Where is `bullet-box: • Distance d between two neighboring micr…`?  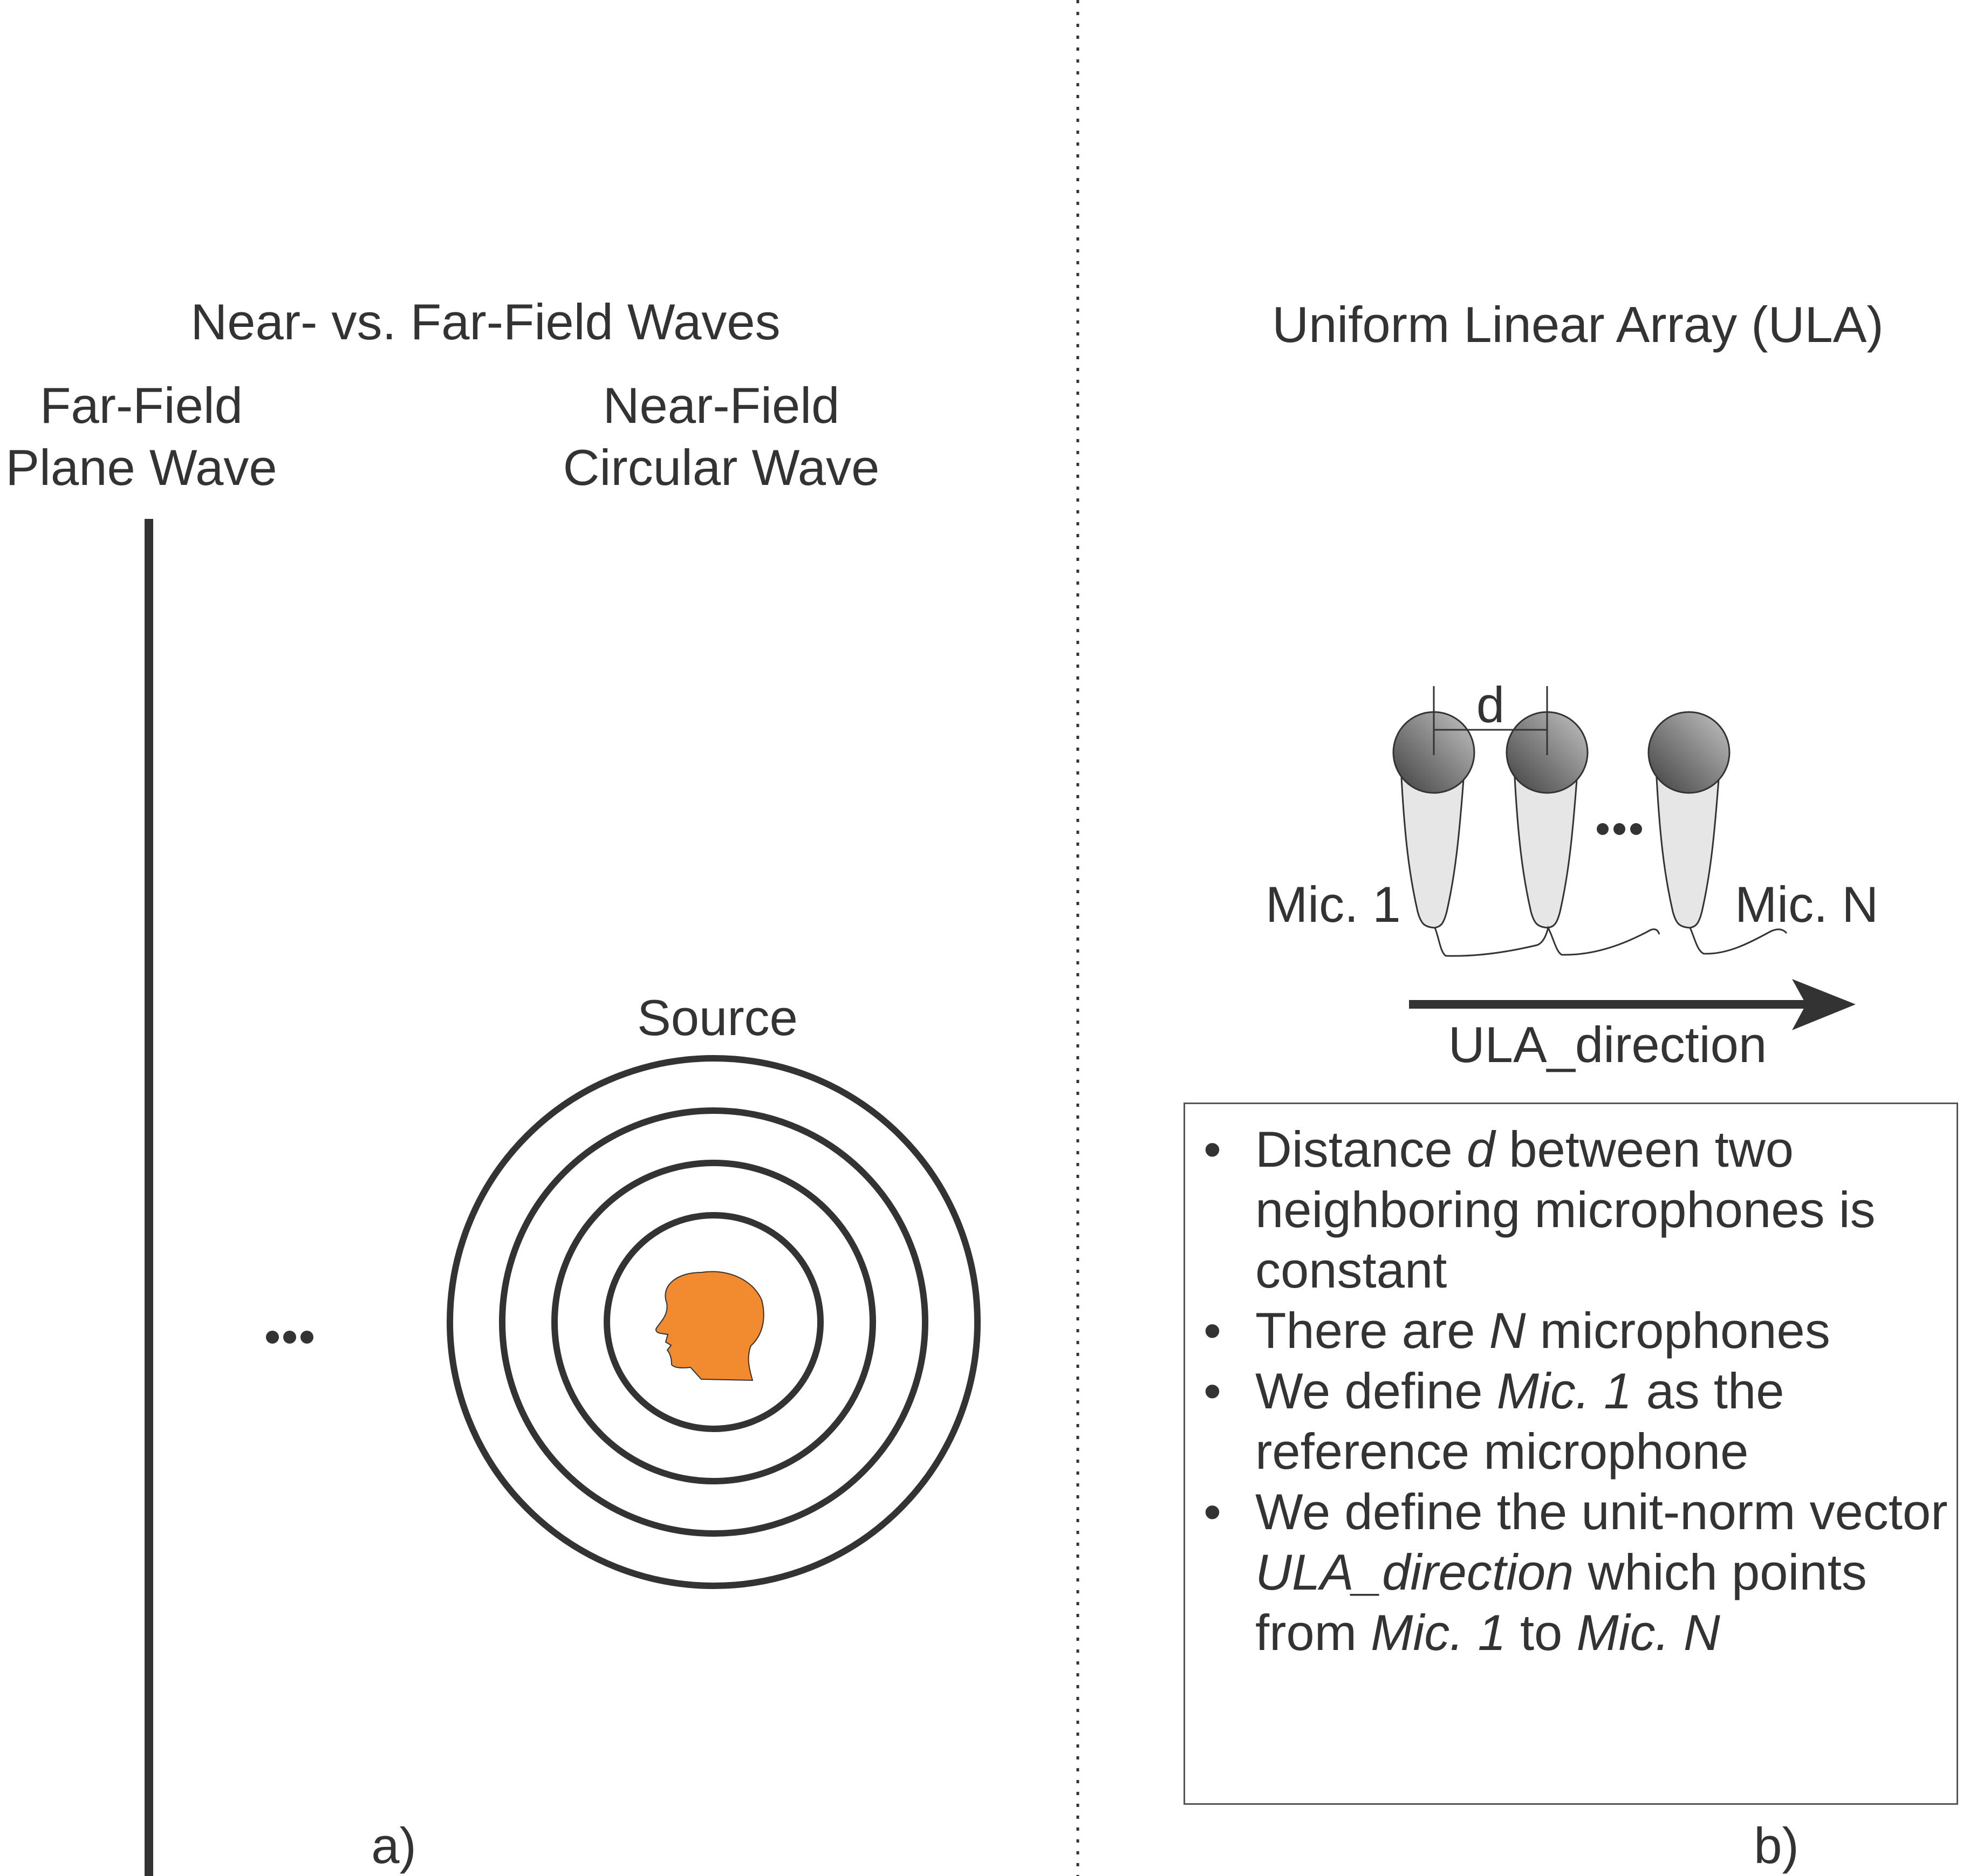 bullet-box: • Distance d between two neighboring micr… is located at coordinates (1571, 1454).